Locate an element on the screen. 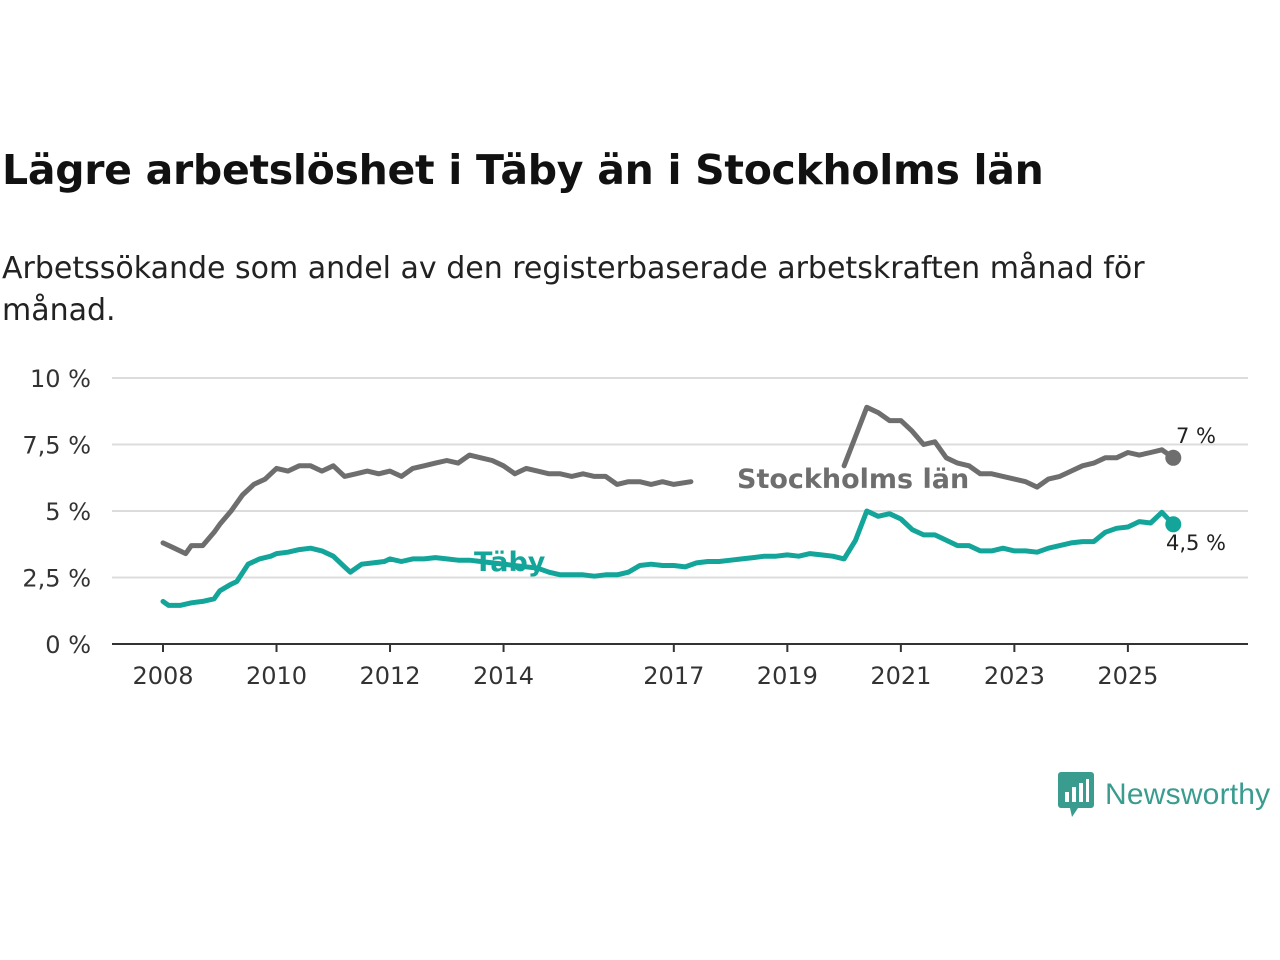 The width and height of the screenshot is (1280, 960). taby-series-line is located at coordinates (668, 558).